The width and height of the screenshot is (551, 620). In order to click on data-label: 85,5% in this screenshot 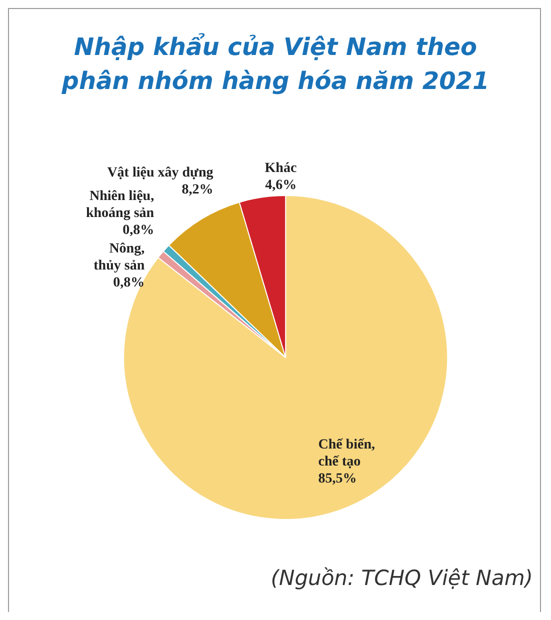, I will do `click(337, 478)`.